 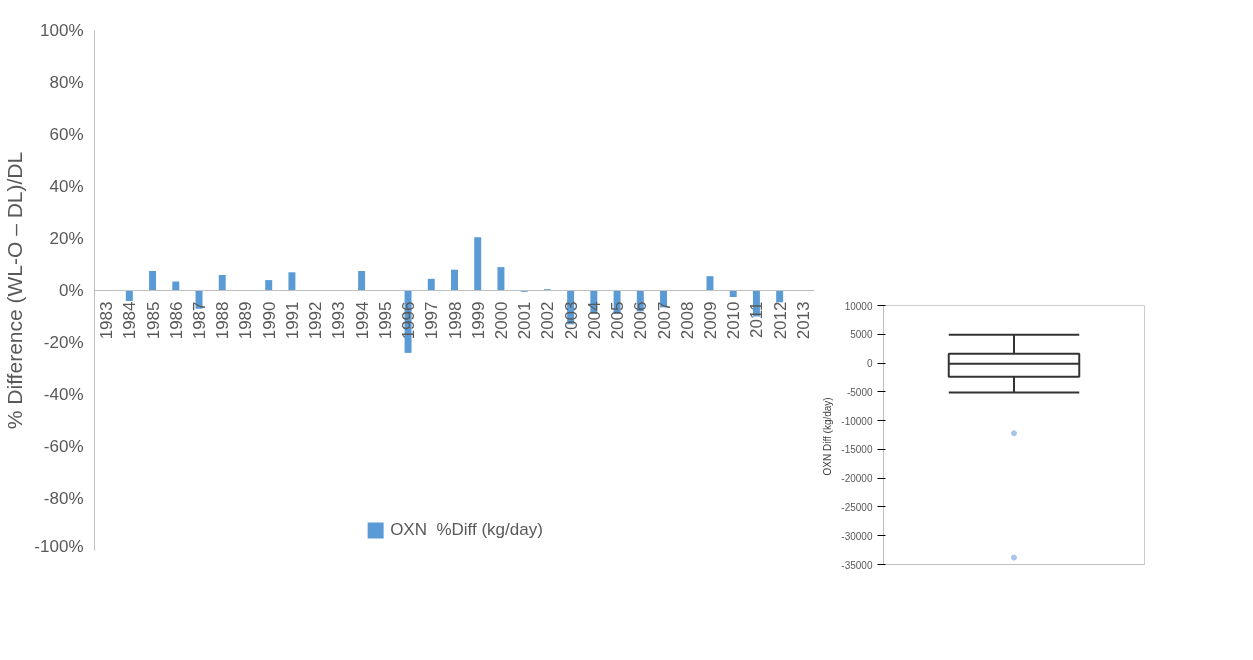 What do you see at coordinates (687, 320) in the screenshot?
I see `x-tick-label: 2008` at bounding box center [687, 320].